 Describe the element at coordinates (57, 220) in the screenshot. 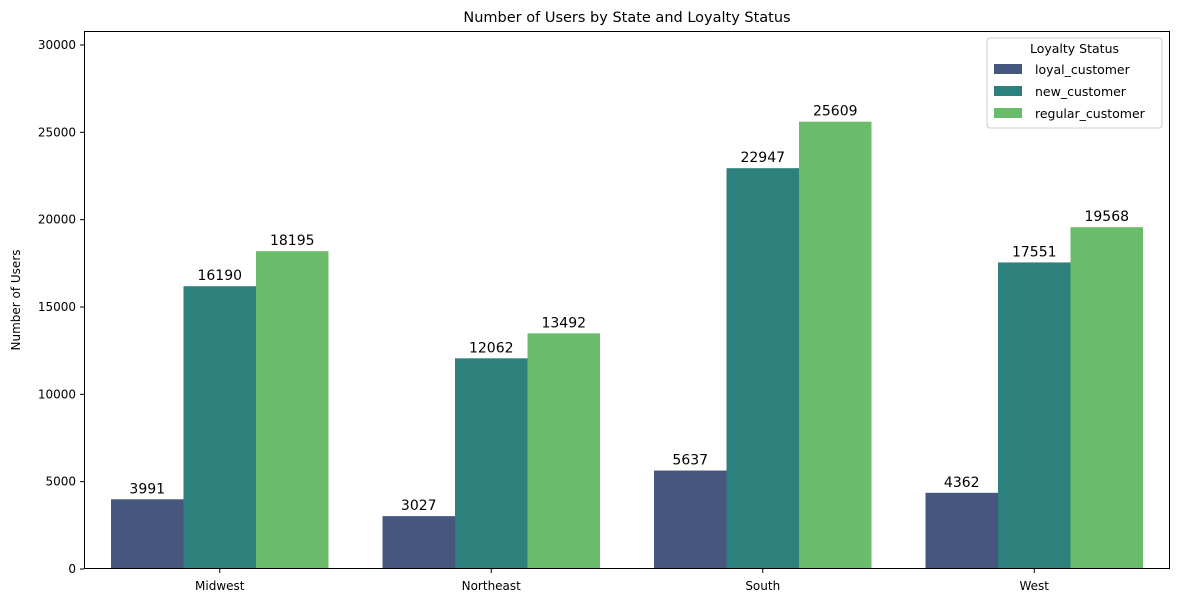

I see `y-tick-label: 20000` at that location.